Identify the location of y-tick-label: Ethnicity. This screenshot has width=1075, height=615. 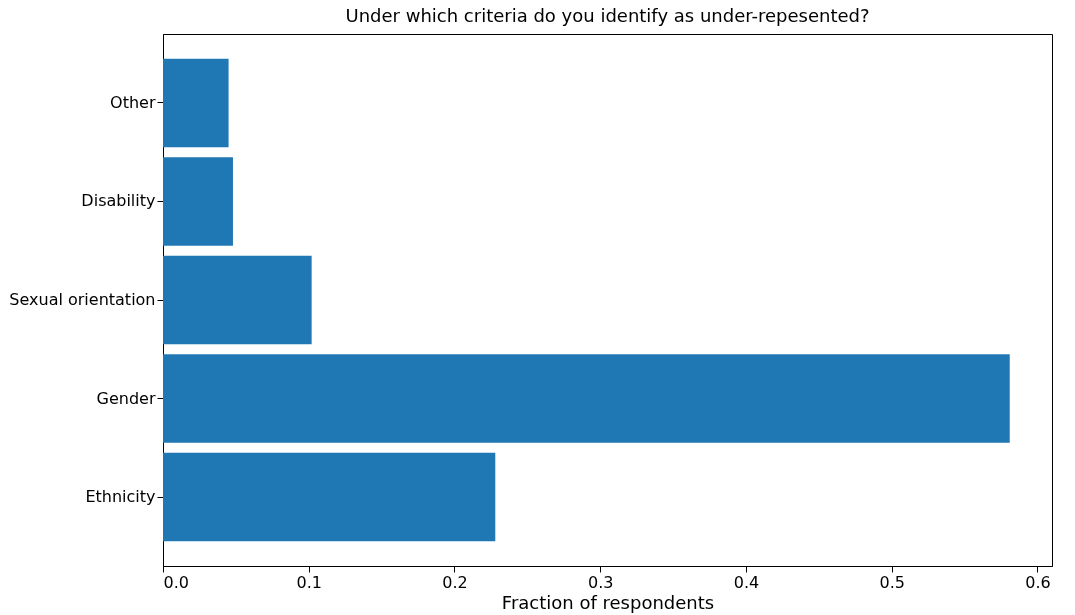
(120, 497).